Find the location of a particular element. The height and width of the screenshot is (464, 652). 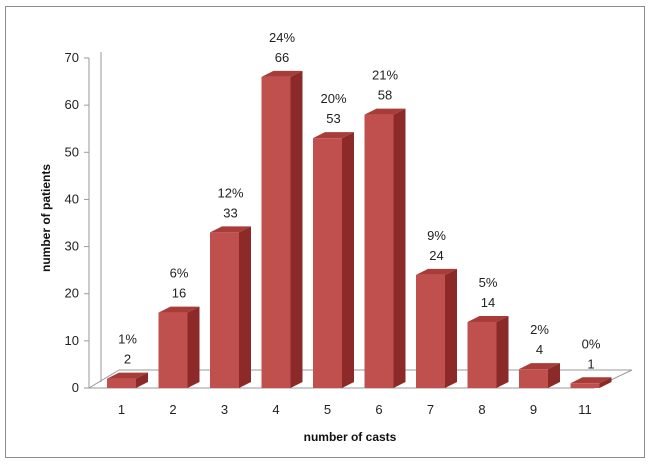

y-axis-title: number of patients is located at coordinates (46, 218).